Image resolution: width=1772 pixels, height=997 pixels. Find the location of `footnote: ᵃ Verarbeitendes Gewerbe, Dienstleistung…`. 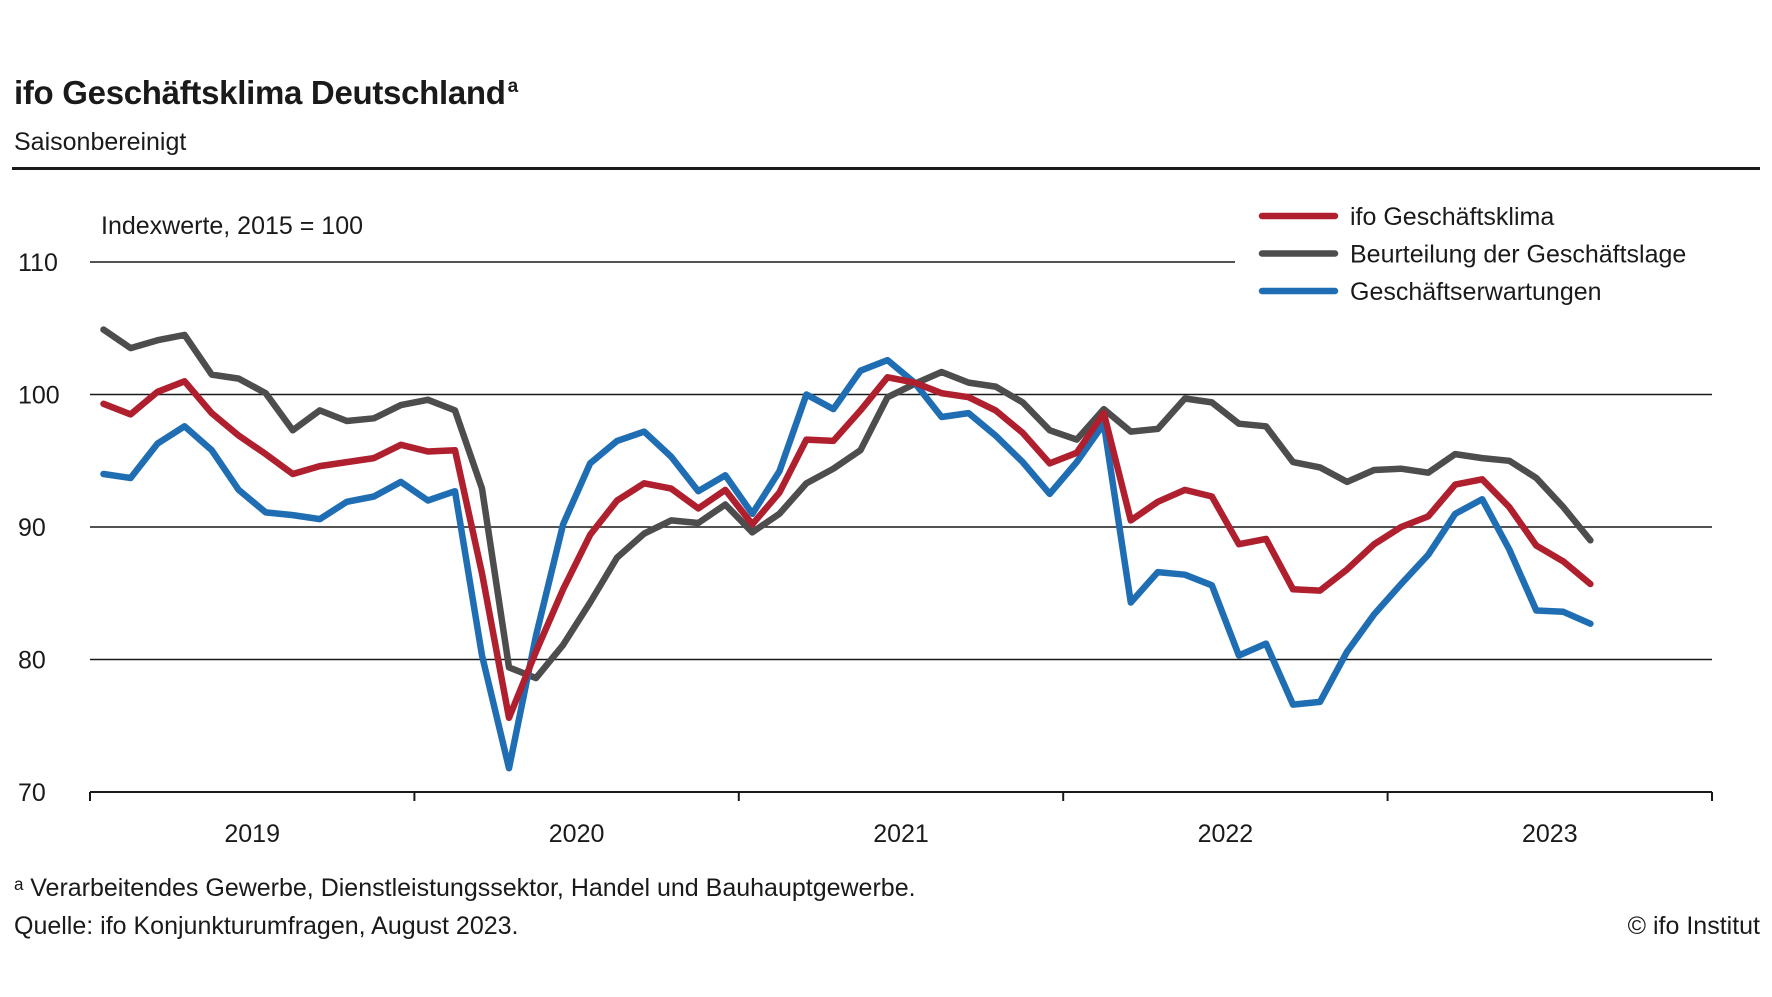

footnote: ᵃ Verarbeitendes Gewerbe, Dienstleistung… is located at coordinates (465, 888).